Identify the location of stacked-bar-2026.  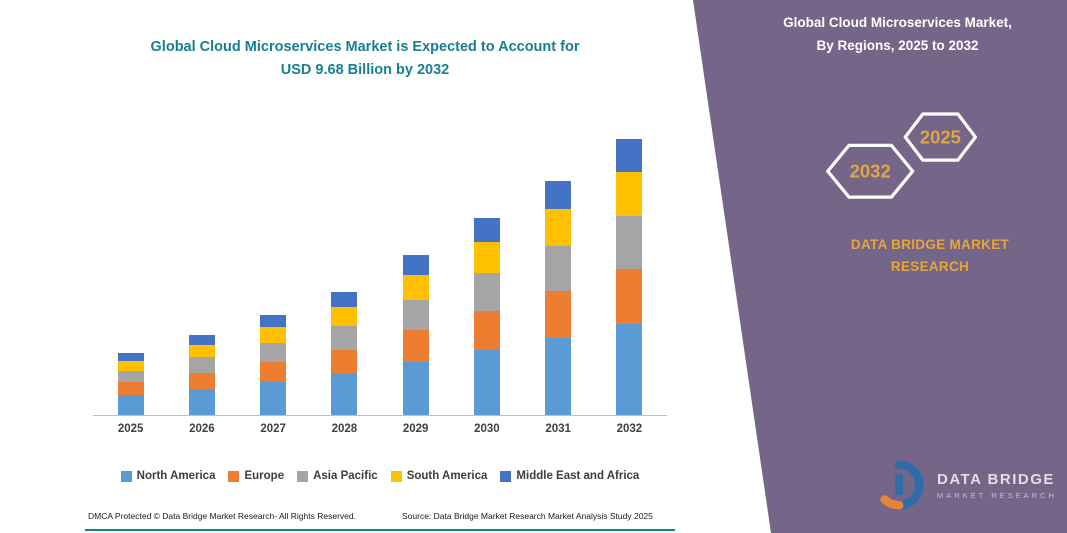
(201, 375).